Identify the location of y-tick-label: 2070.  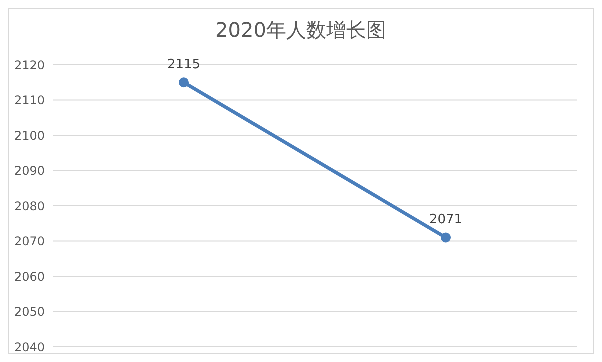
(29, 241).